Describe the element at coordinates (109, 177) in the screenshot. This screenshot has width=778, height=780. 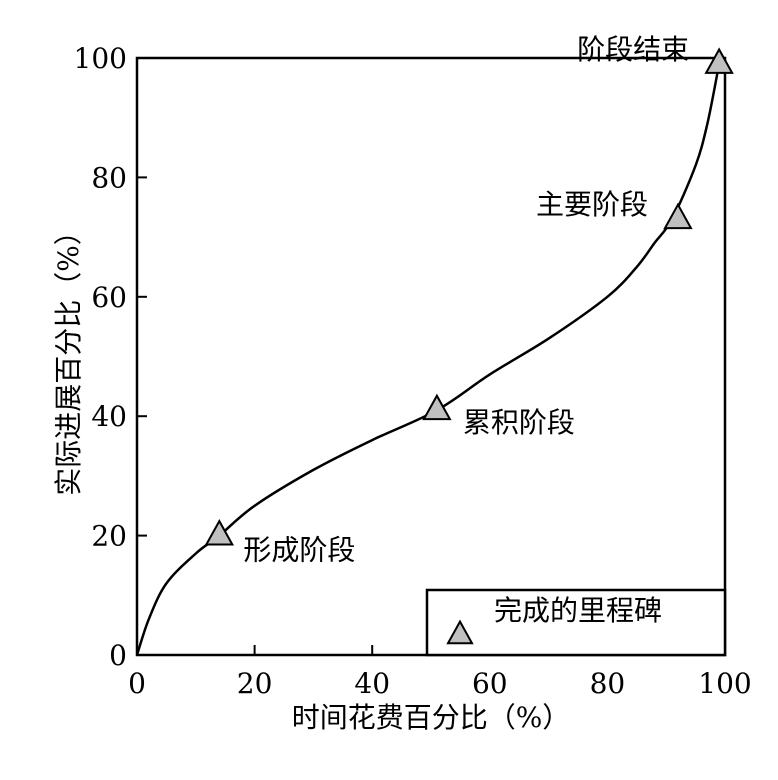
I see `y-tick-label: 80` at that location.